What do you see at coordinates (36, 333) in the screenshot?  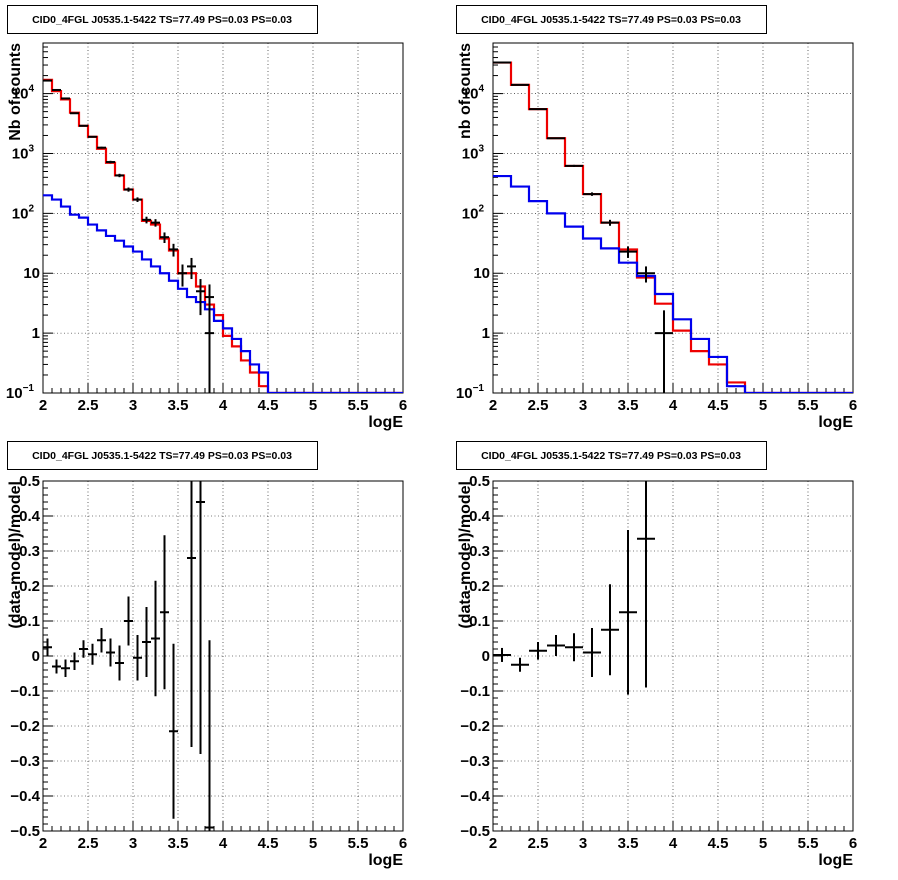 I see `y-tick-label: 1` at bounding box center [36, 333].